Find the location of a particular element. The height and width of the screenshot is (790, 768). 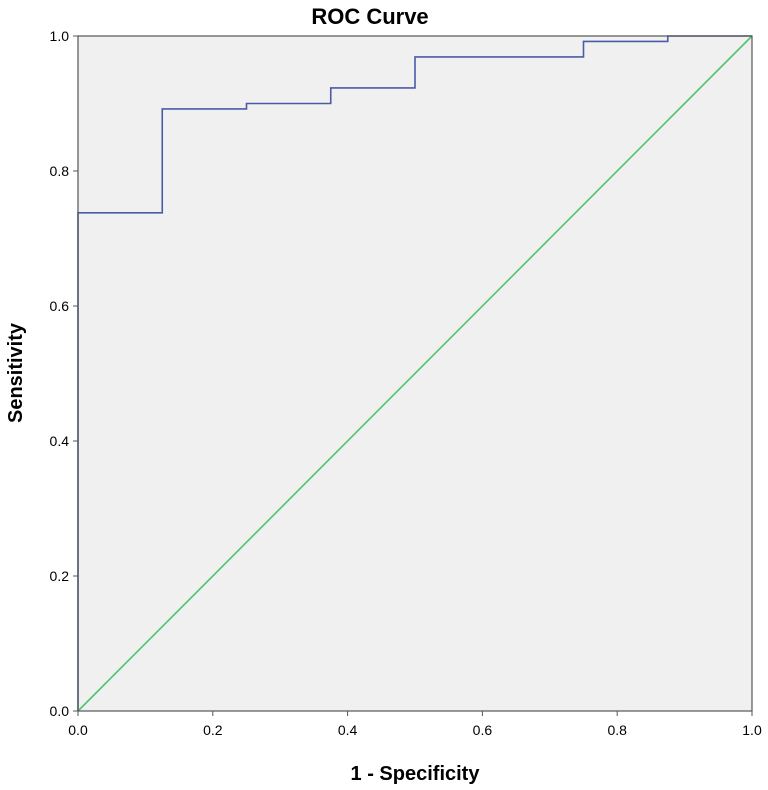

y-tick-label: 1.0 is located at coordinates (60, 36).